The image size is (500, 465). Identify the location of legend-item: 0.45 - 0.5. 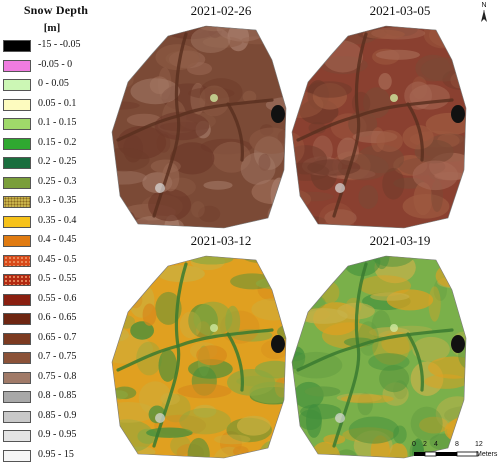
(57, 261).